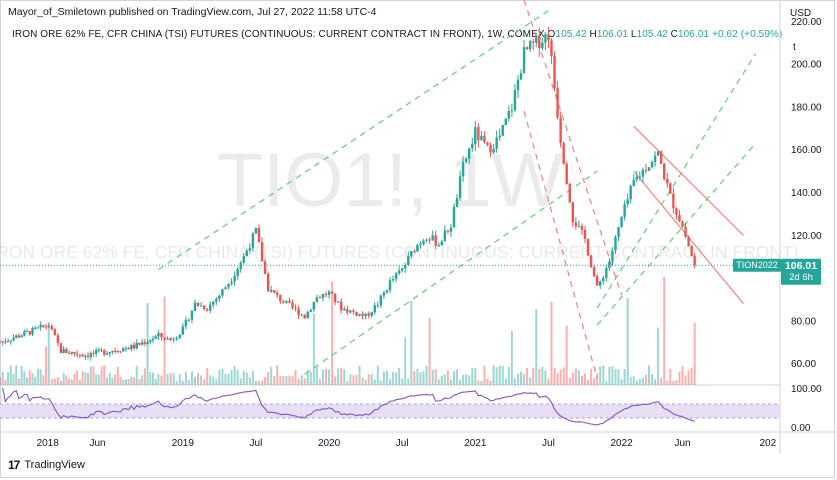 This screenshot has width=837, height=480. Describe the element at coordinates (674, 34) in the screenshot. I see `legend-close-label: C` at that location.